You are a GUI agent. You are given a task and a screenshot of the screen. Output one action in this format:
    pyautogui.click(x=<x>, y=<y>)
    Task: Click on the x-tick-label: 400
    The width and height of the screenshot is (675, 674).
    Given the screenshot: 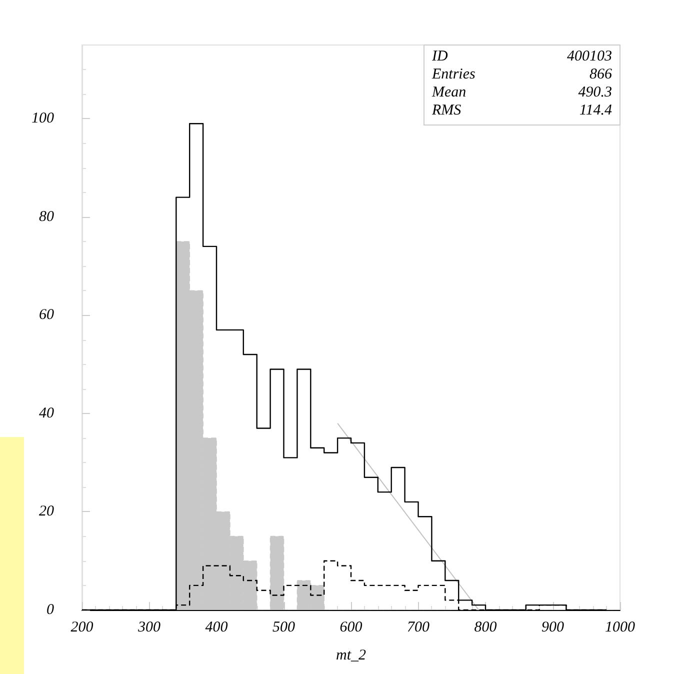 What is the action you would take?
    pyautogui.click(x=216, y=628)
    